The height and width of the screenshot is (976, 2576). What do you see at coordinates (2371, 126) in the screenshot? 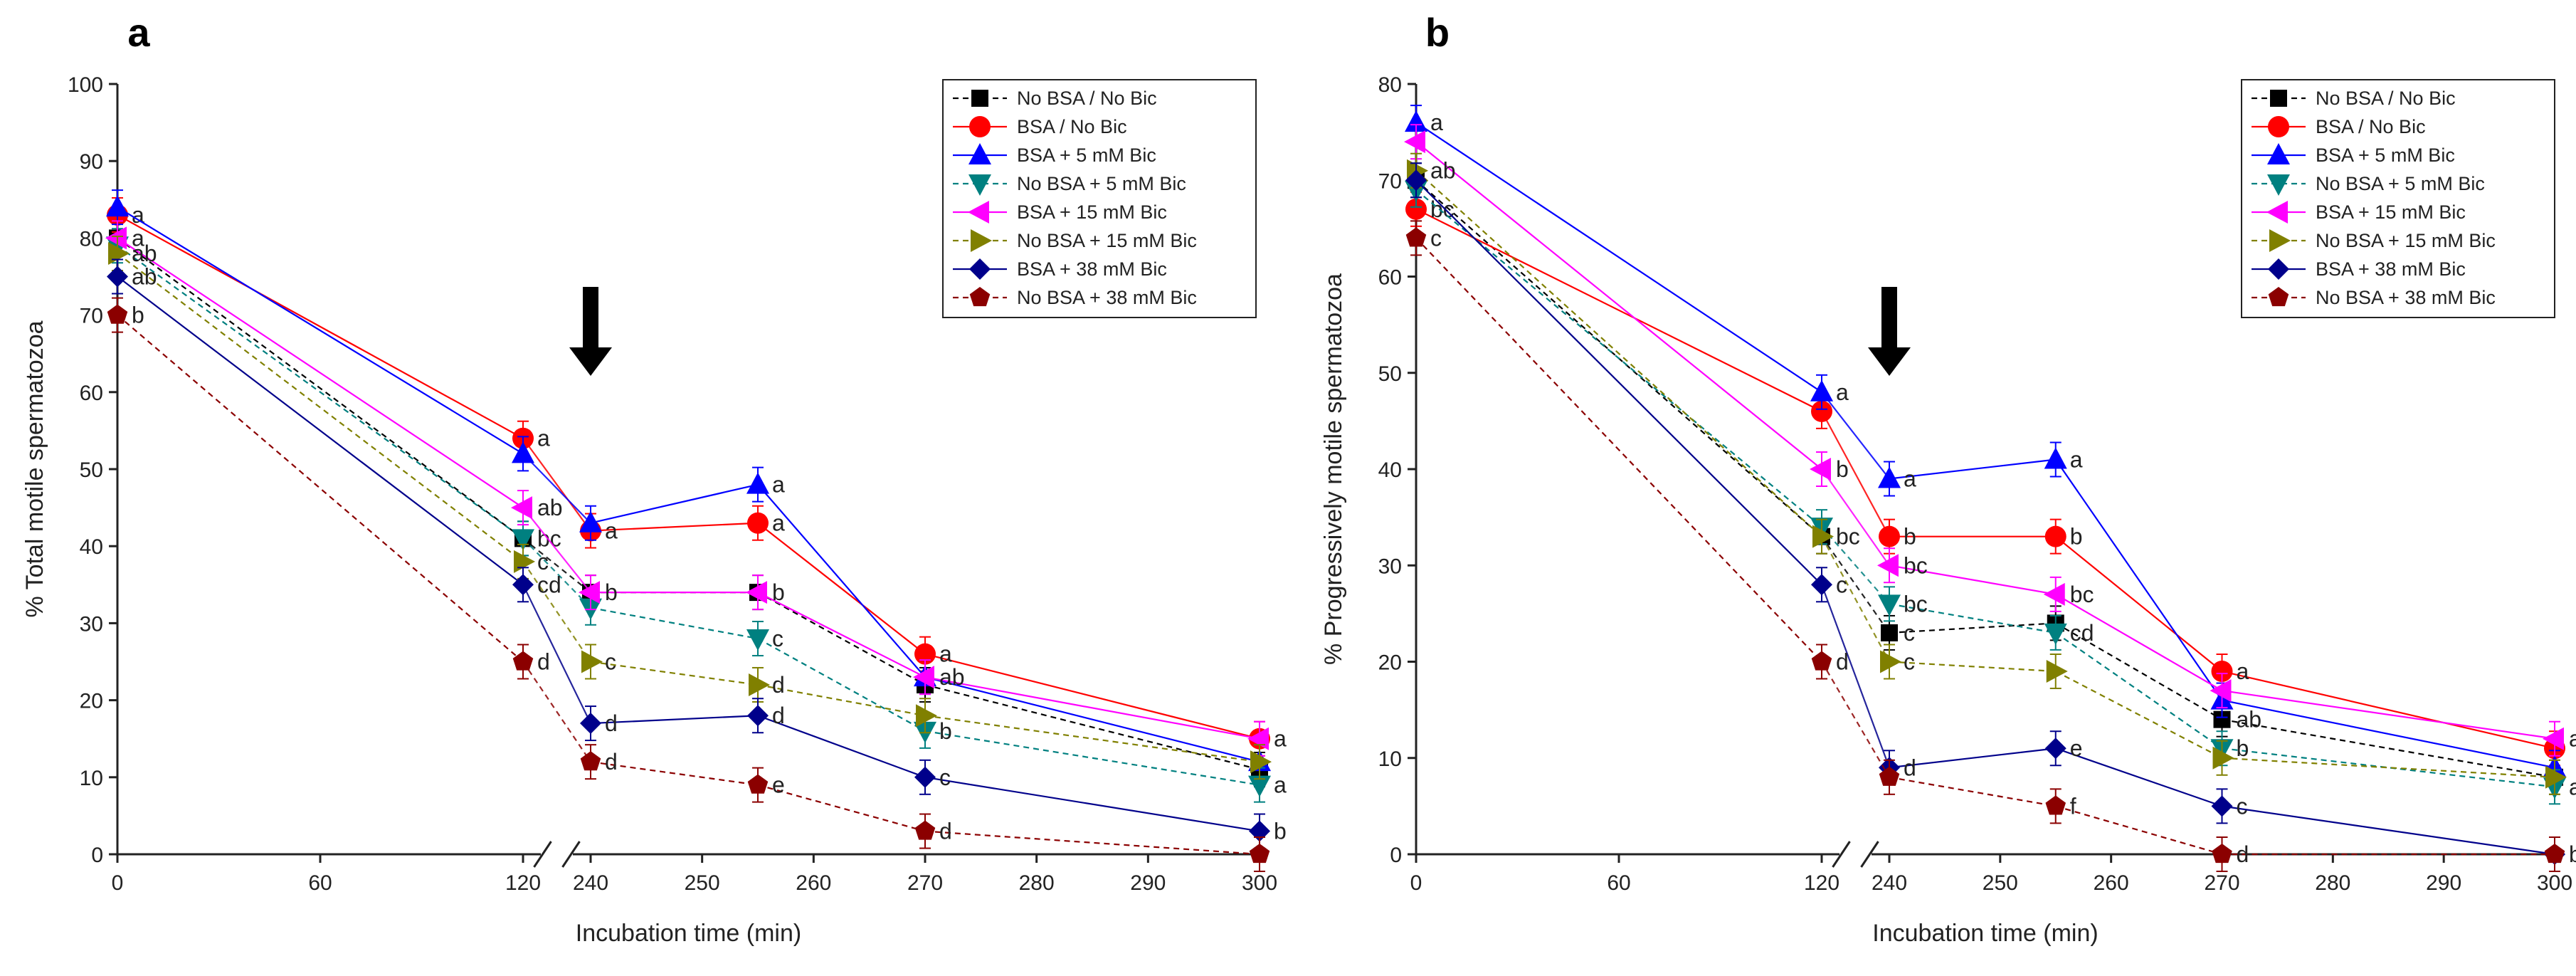
I see `legend-entry: BSA / No Bic` at bounding box center [2371, 126].